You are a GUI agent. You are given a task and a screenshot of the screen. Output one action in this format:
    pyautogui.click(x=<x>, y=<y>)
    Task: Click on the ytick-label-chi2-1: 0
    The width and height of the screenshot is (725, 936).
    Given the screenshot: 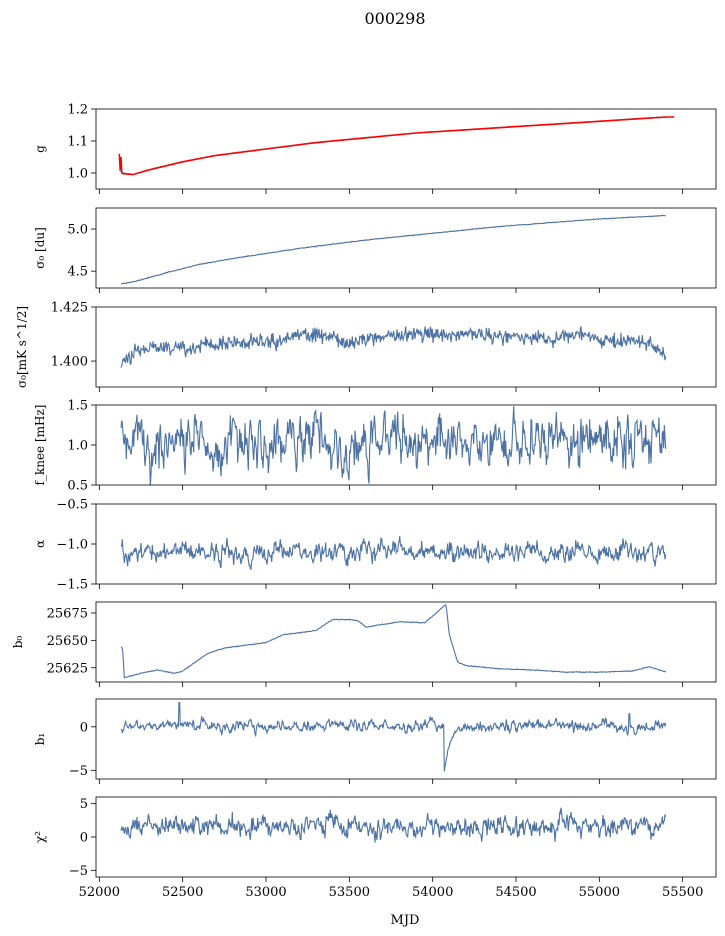 What is the action you would take?
    pyautogui.click(x=84, y=838)
    